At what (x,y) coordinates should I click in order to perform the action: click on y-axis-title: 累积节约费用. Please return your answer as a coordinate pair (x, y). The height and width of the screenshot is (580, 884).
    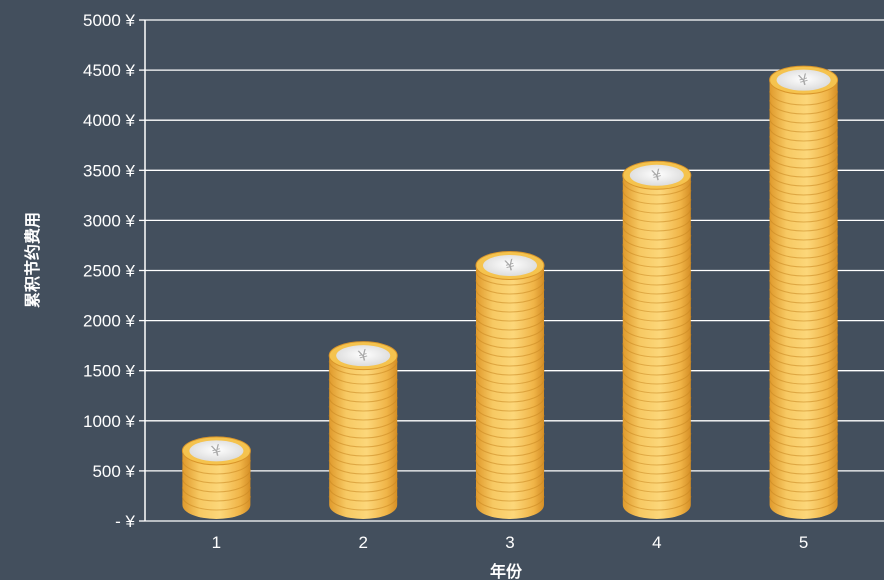
    Looking at the image, I should click on (32, 260).